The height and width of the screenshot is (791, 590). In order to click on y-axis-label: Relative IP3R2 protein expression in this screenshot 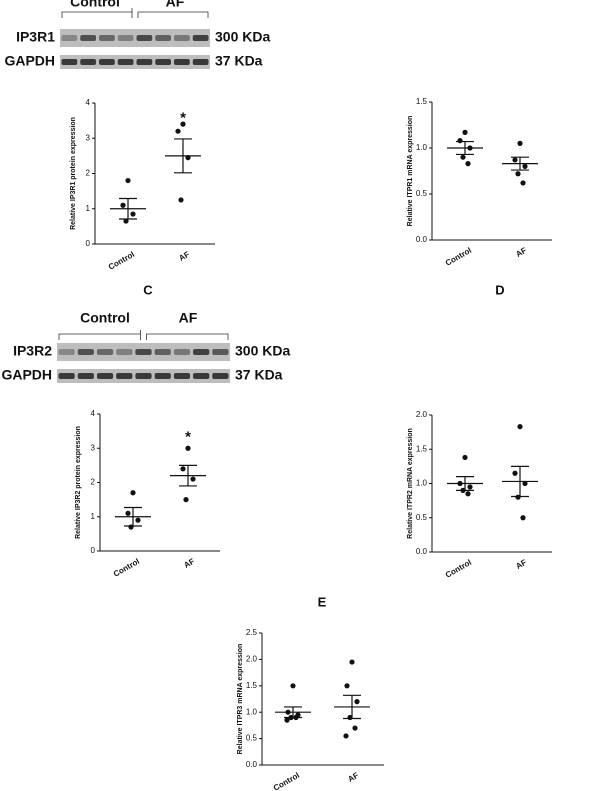, I will do `click(78, 482)`.